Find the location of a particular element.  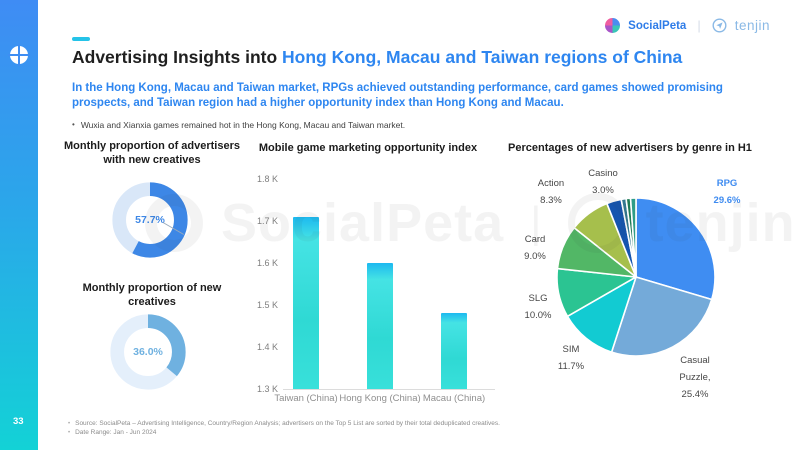

pie-label-sim: SIM 11.7% is located at coordinates (571, 358).